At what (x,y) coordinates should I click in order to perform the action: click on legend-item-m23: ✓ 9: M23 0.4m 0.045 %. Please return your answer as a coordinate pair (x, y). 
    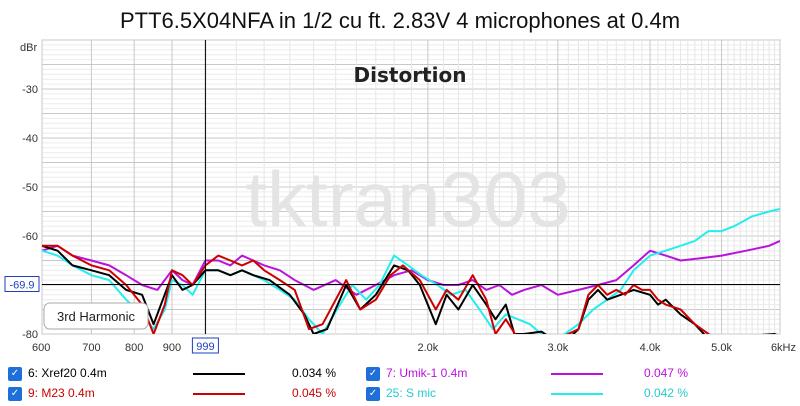
    Looking at the image, I should click on (198, 395).